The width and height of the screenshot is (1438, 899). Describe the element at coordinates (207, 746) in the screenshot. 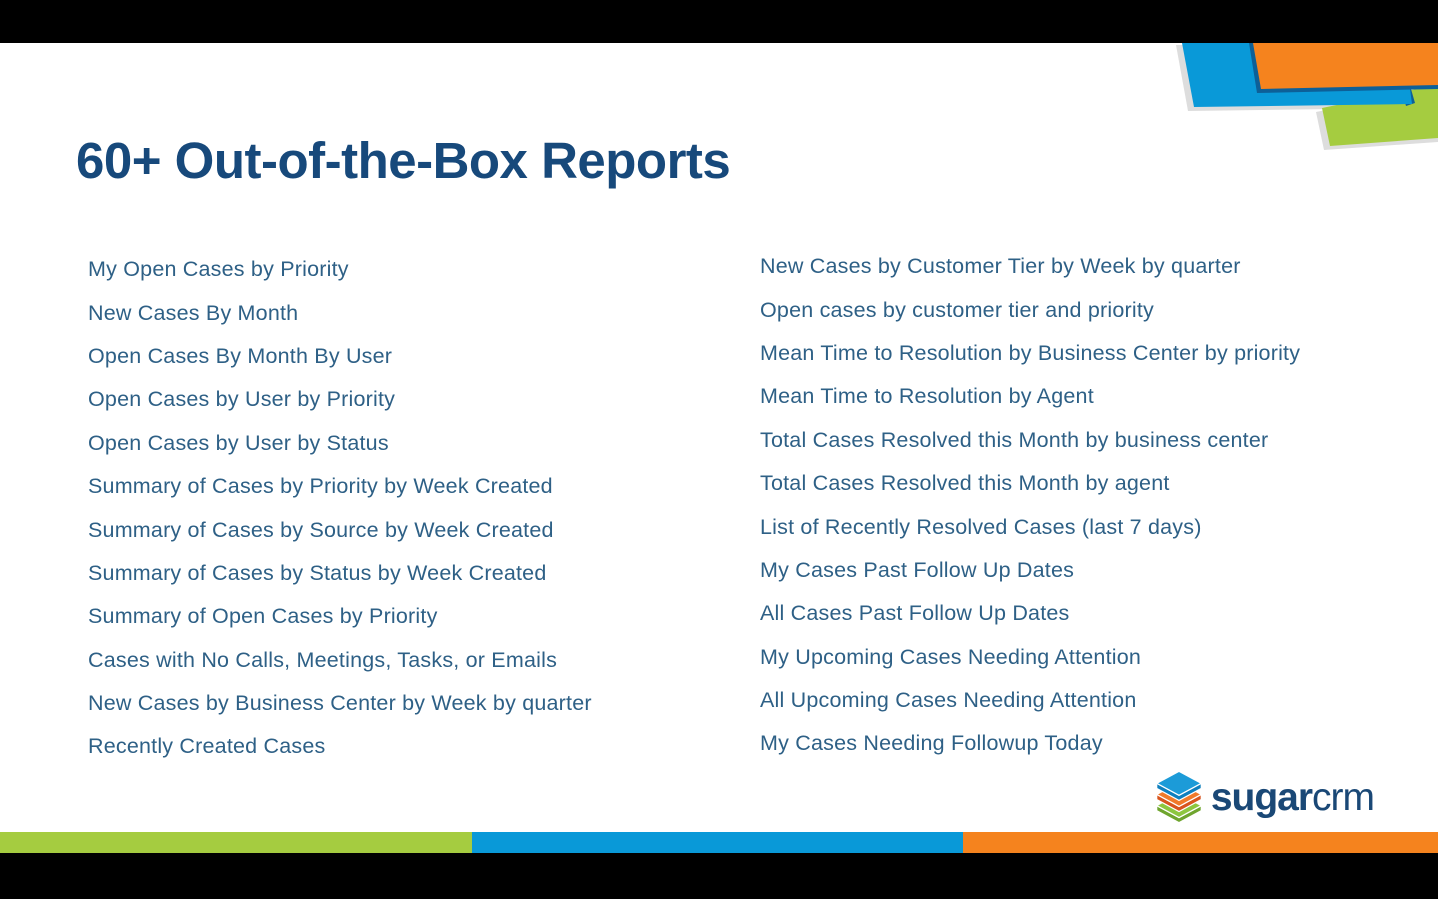

I see `report-item: Recently Created Cases` at that location.